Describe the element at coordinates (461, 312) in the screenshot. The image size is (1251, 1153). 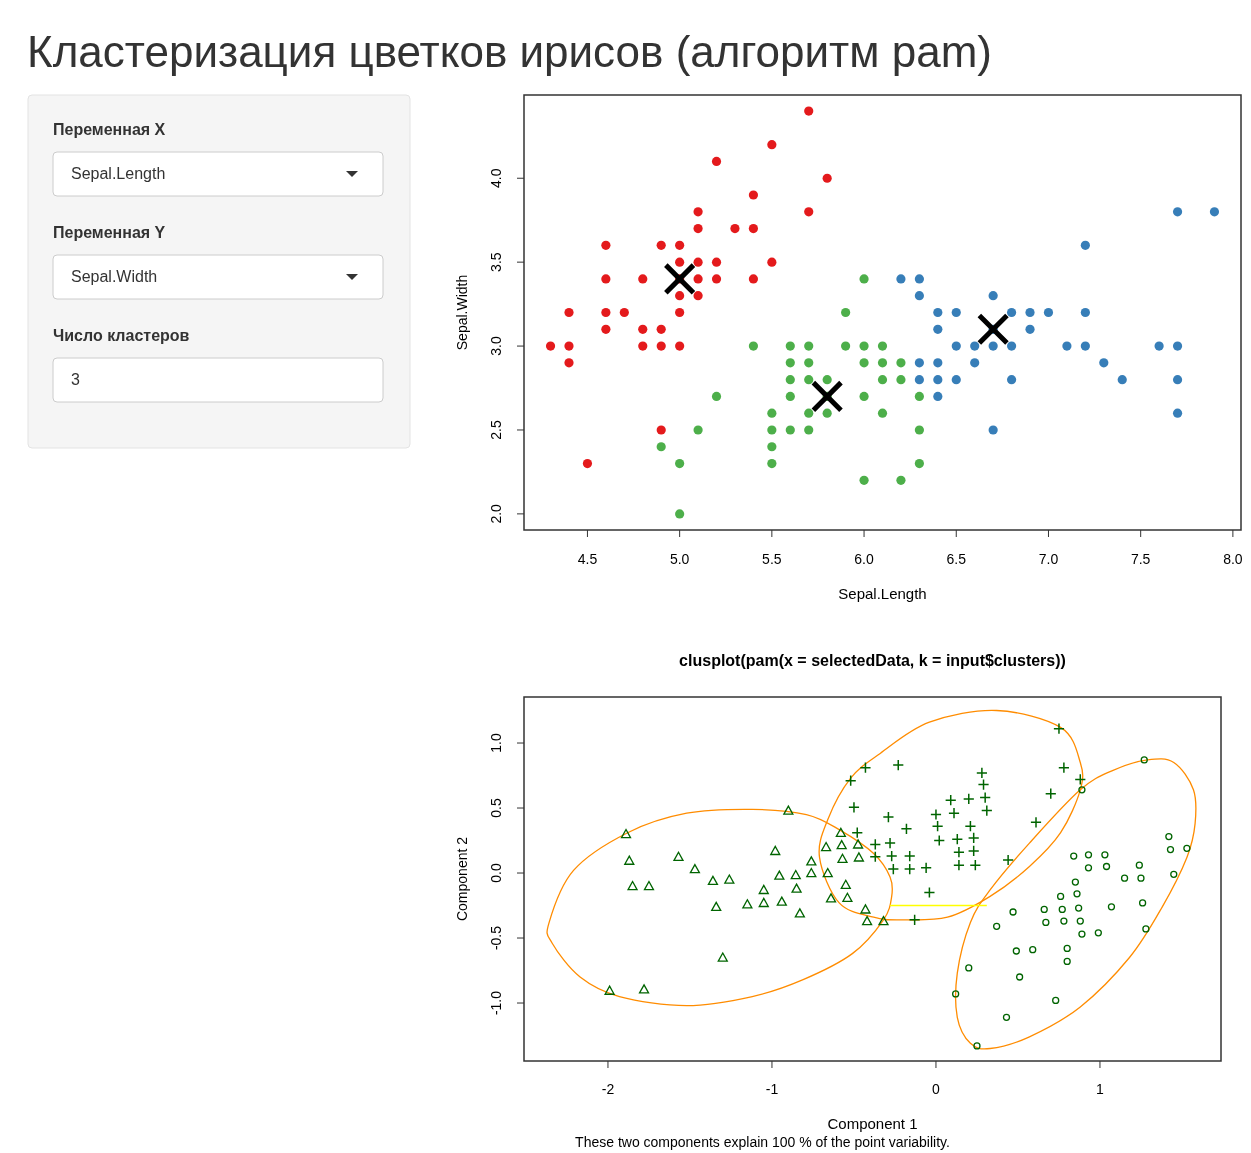
I see `y-axis-title: Sepal.Width` at that location.